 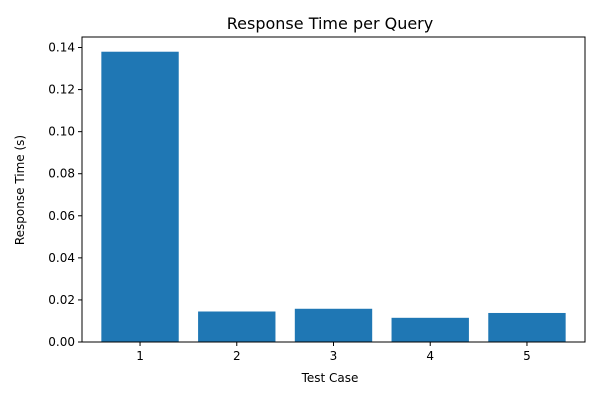 I want to click on y-tick-label: 0.04, so click(x=61, y=258).